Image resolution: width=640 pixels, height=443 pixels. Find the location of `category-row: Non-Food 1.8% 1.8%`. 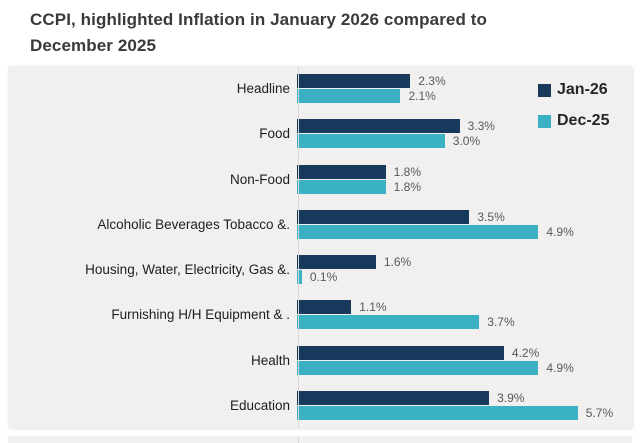

category-row: Non-Food 1.8% 1.8% is located at coordinates (320, 179).